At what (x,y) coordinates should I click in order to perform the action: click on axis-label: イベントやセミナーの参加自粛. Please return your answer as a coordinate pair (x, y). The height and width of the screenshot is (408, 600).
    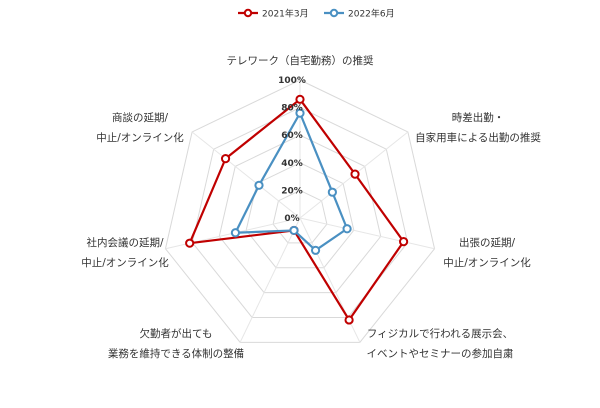
    Looking at the image, I should click on (440, 353).